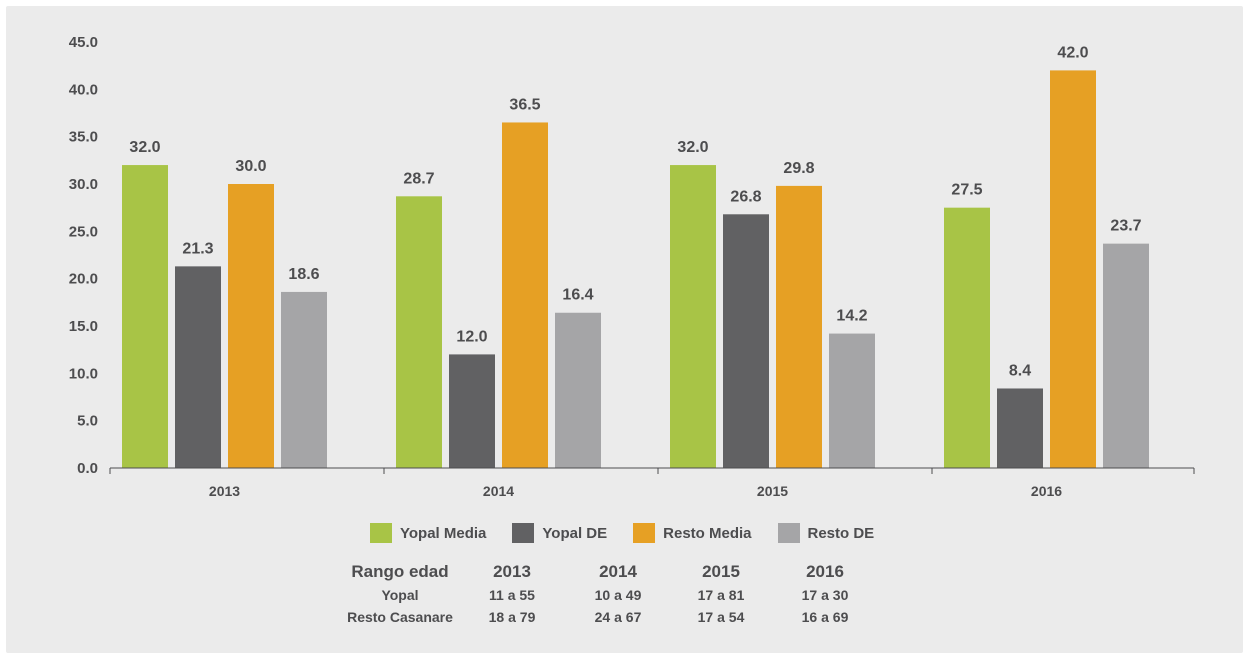 The width and height of the screenshot is (1249, 659). What do you see at coordinates (618, 617) in the screenshot?
I see `table-cell: 24 a 67` at bounding box center [618, 617].